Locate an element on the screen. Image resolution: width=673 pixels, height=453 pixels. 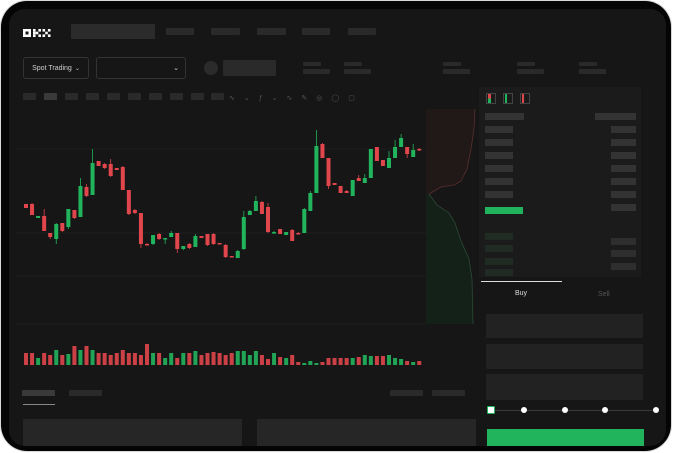
tab-sell: Sell is located at coordinates (604, 294).